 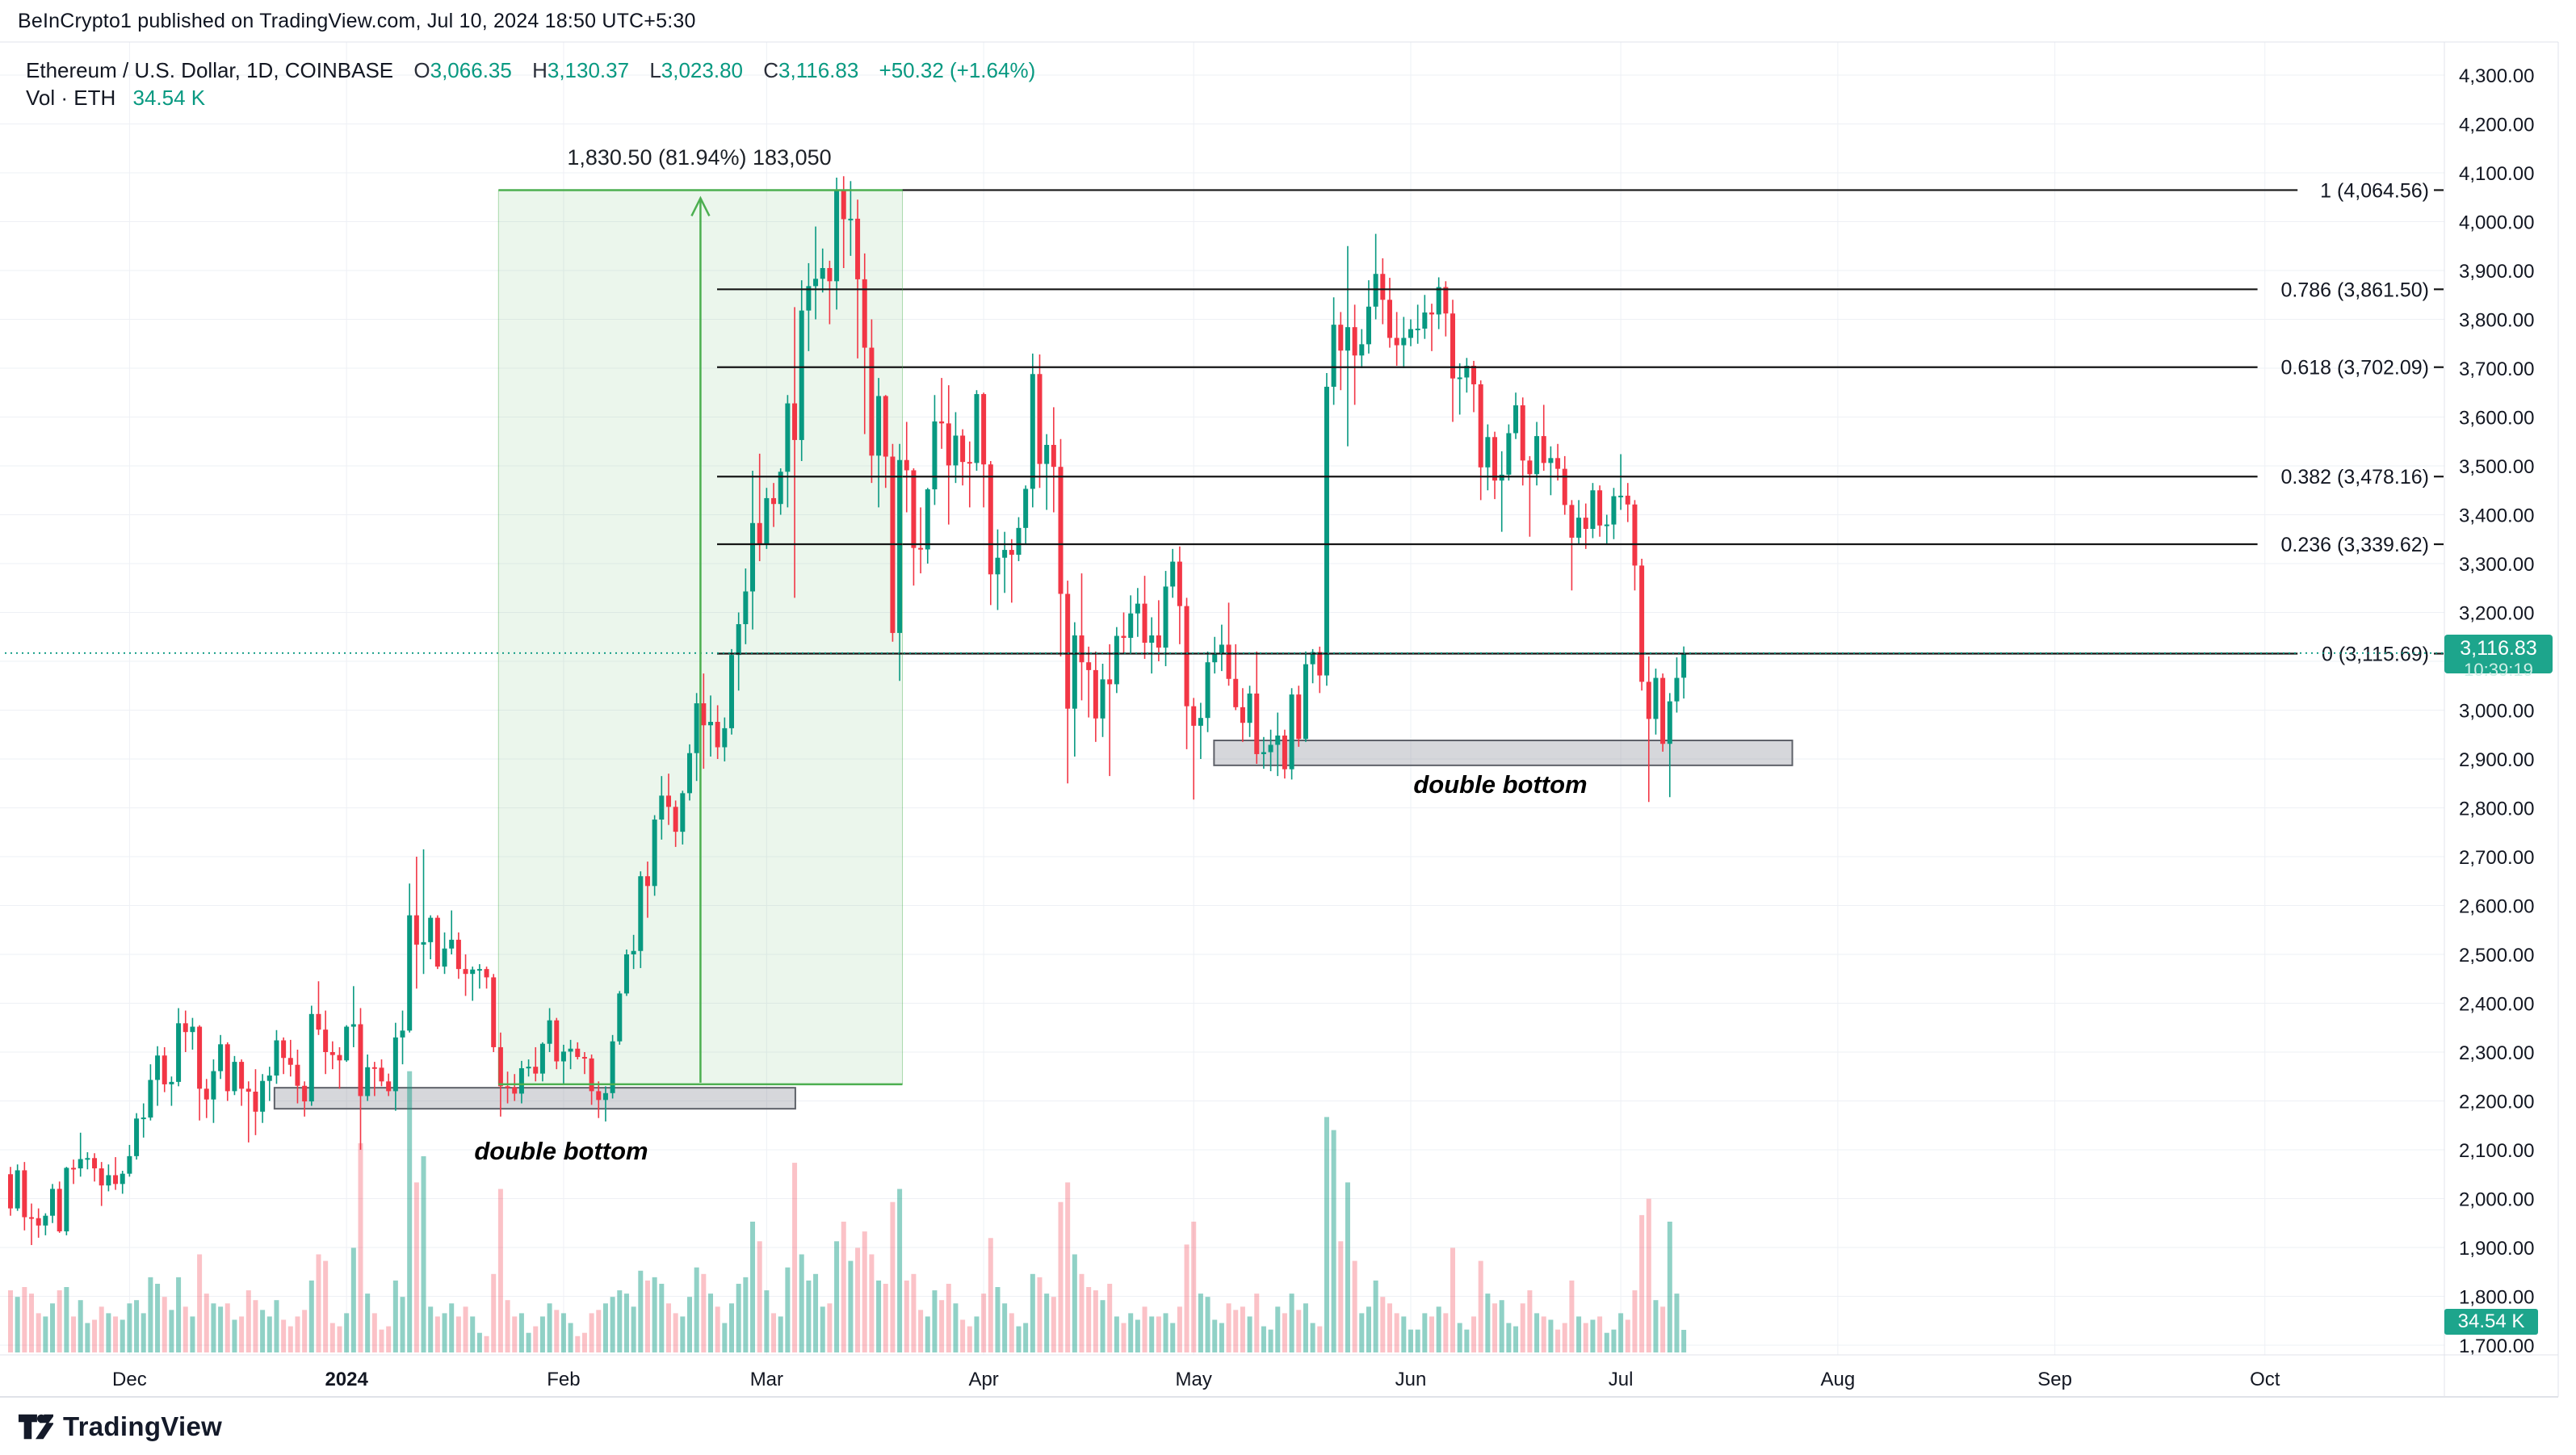 What do you see at coordinates (2355, 545) in the screenshot?
I see `svg-text: 0.236 (3,339.62)` at bounding box center [2355, 545].